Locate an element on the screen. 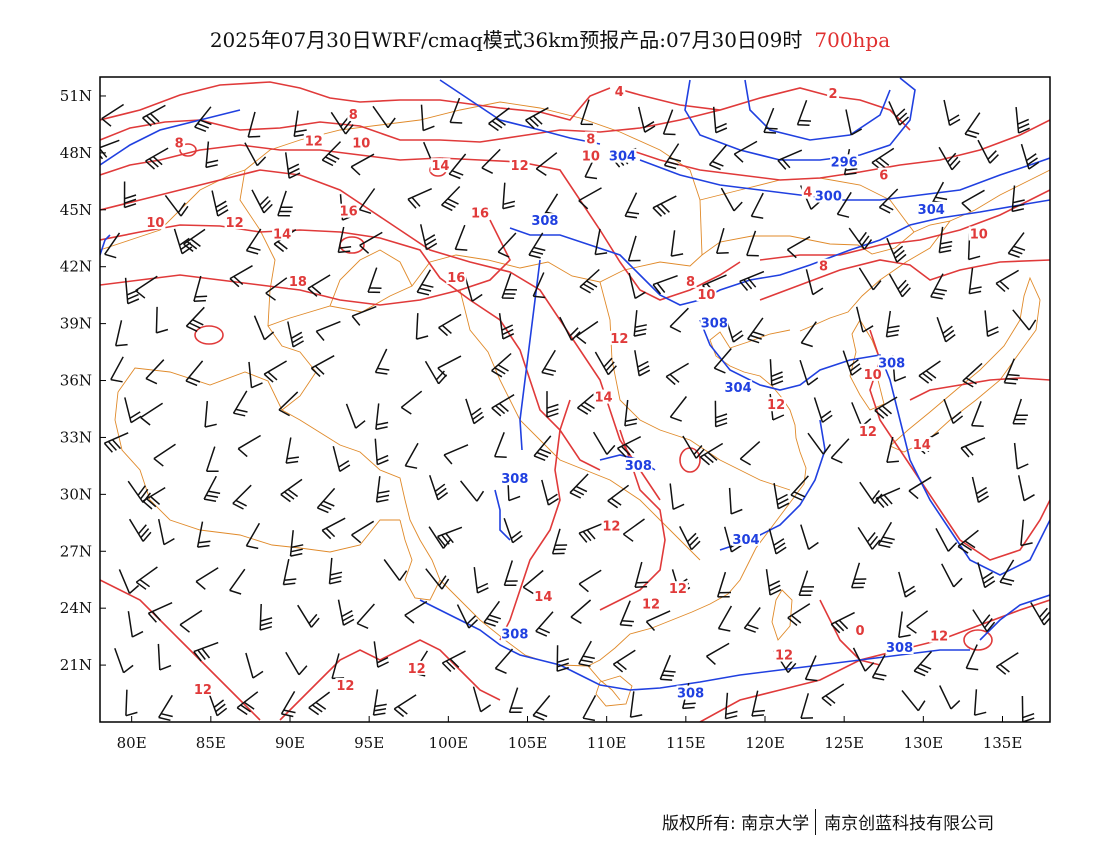  russia-border is located at coordinates (507, 210).